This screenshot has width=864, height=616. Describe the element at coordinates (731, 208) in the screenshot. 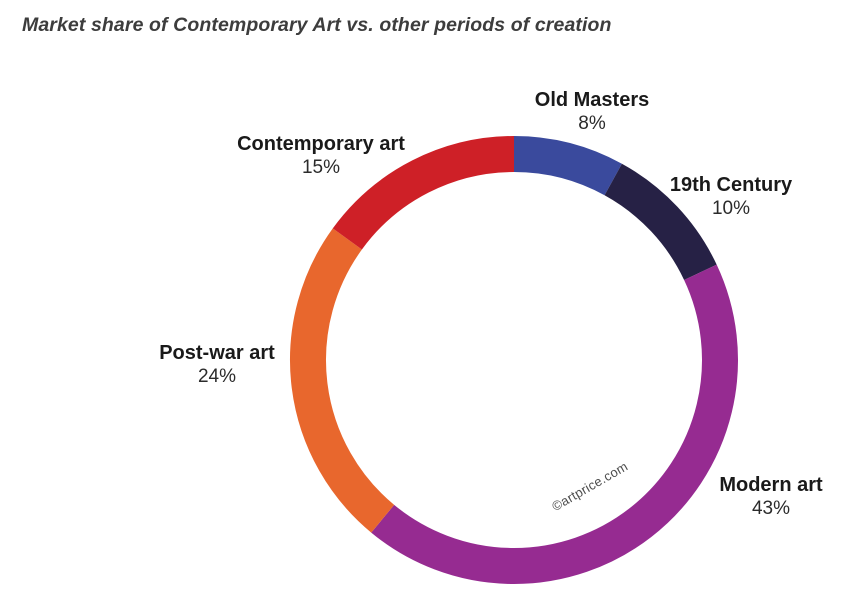

I see `segment-value: 10%` at that location.